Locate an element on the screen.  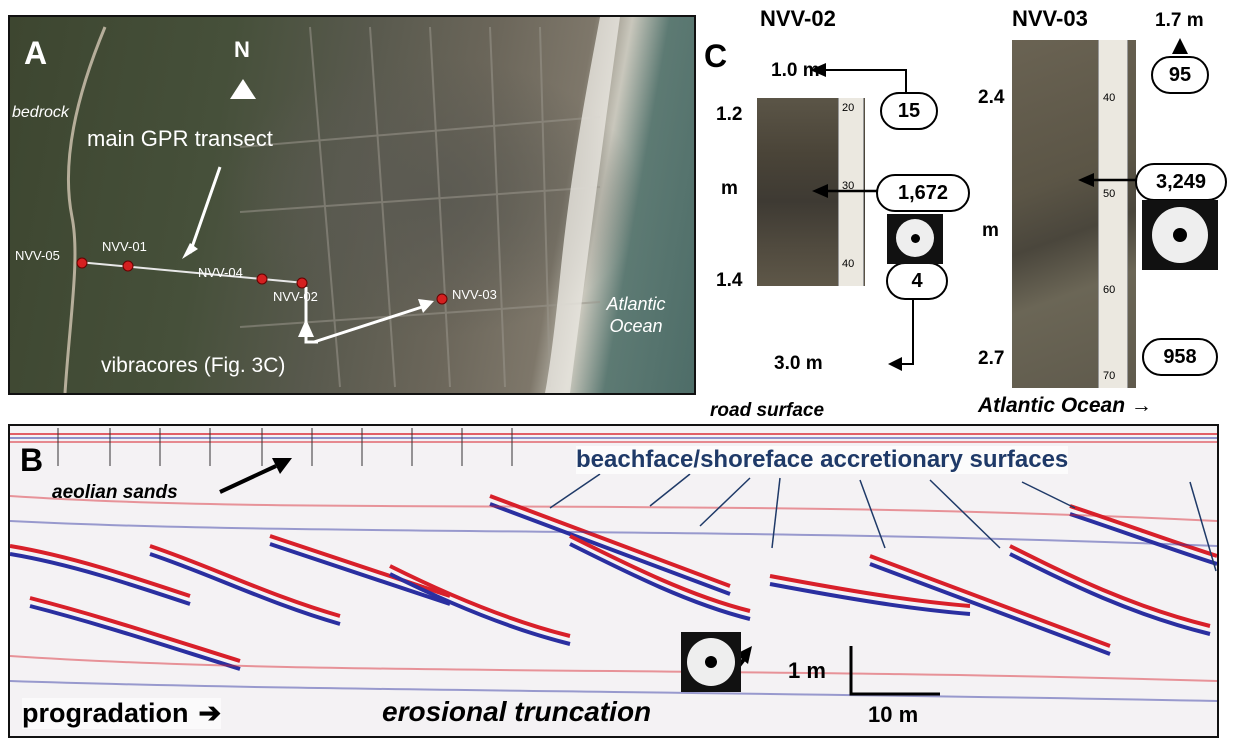
erosional-truncation-label: erosional truncation is located at coordinates (517, 711).